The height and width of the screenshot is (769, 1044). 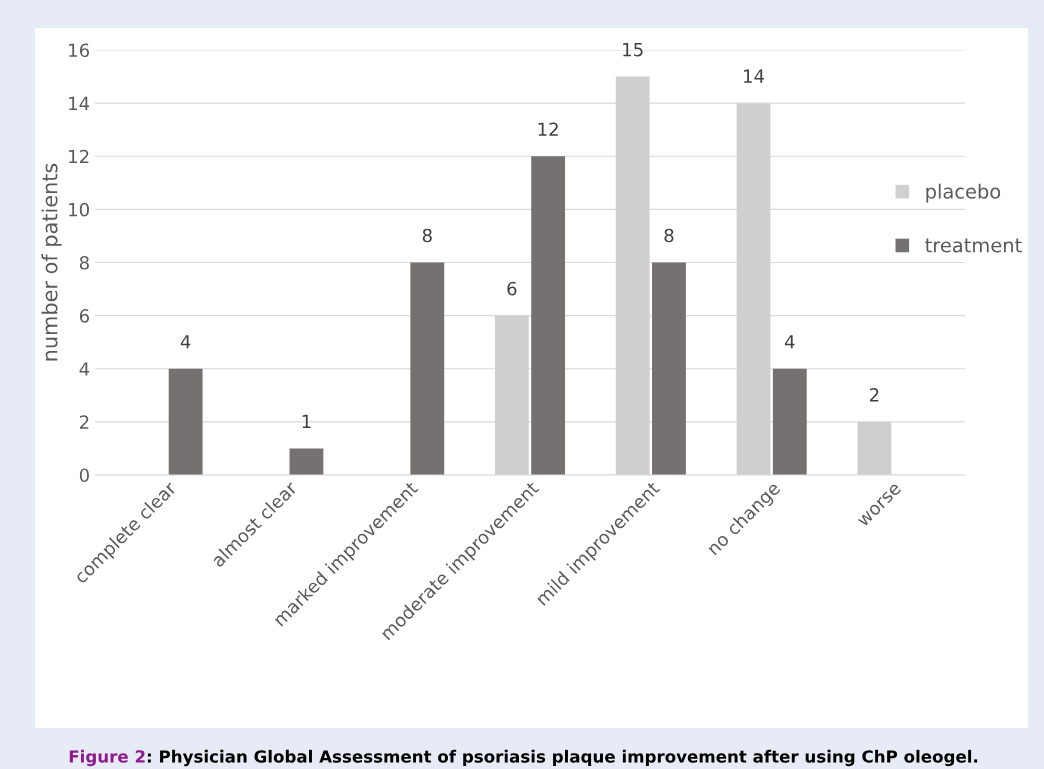 I want to click on caption: Figure 2, so click(x=107, y=758).